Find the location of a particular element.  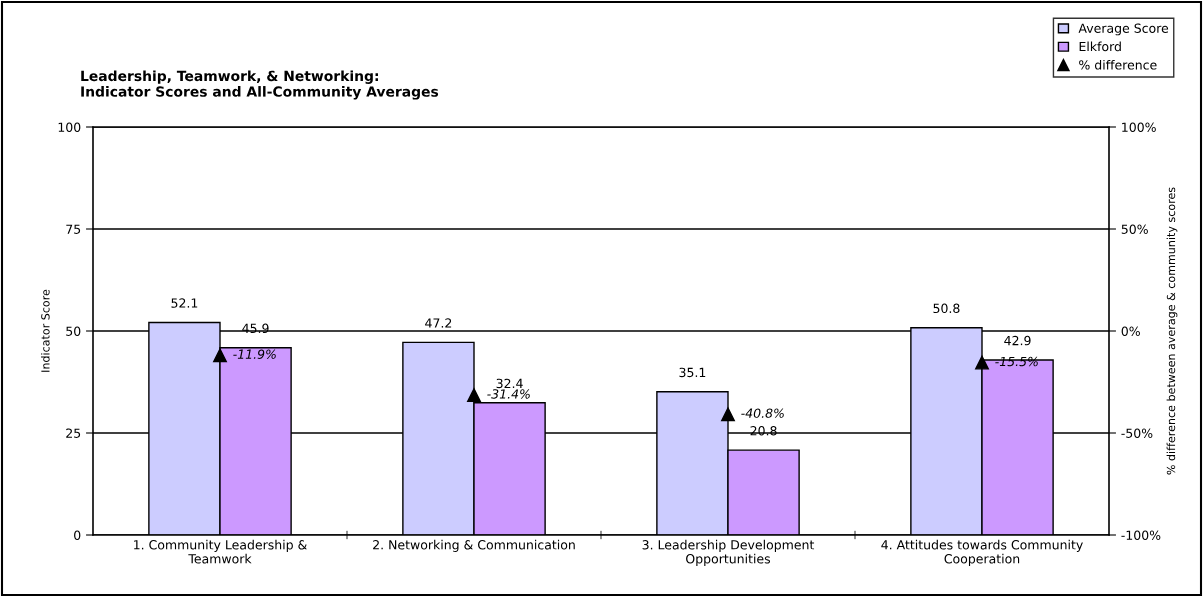

data-label: 47.2 is located at coordinates (438, 323).